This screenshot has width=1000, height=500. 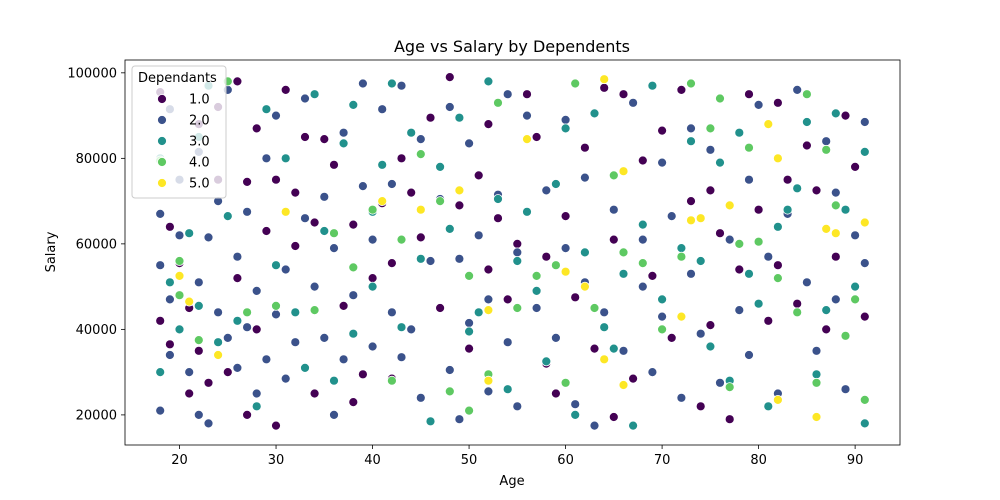 I want to click on chart-title: Age vs Salary by Dependents, so click(x=512, y=46).